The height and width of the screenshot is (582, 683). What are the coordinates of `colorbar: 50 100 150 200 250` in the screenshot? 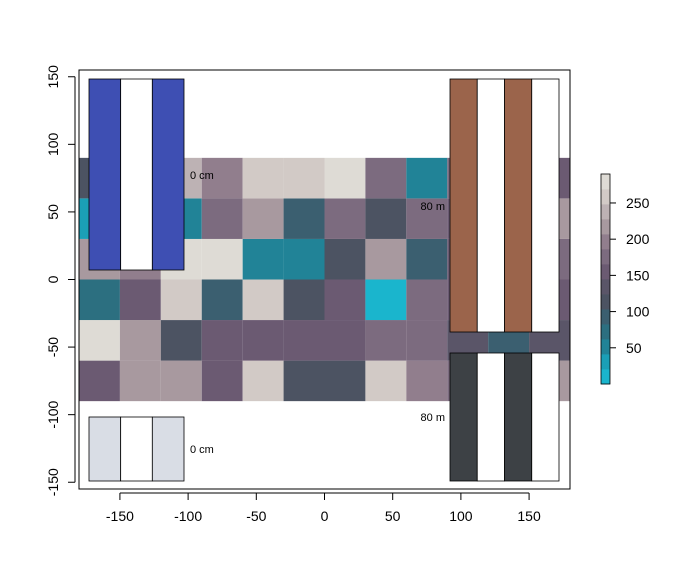 It's located at (625, 279).